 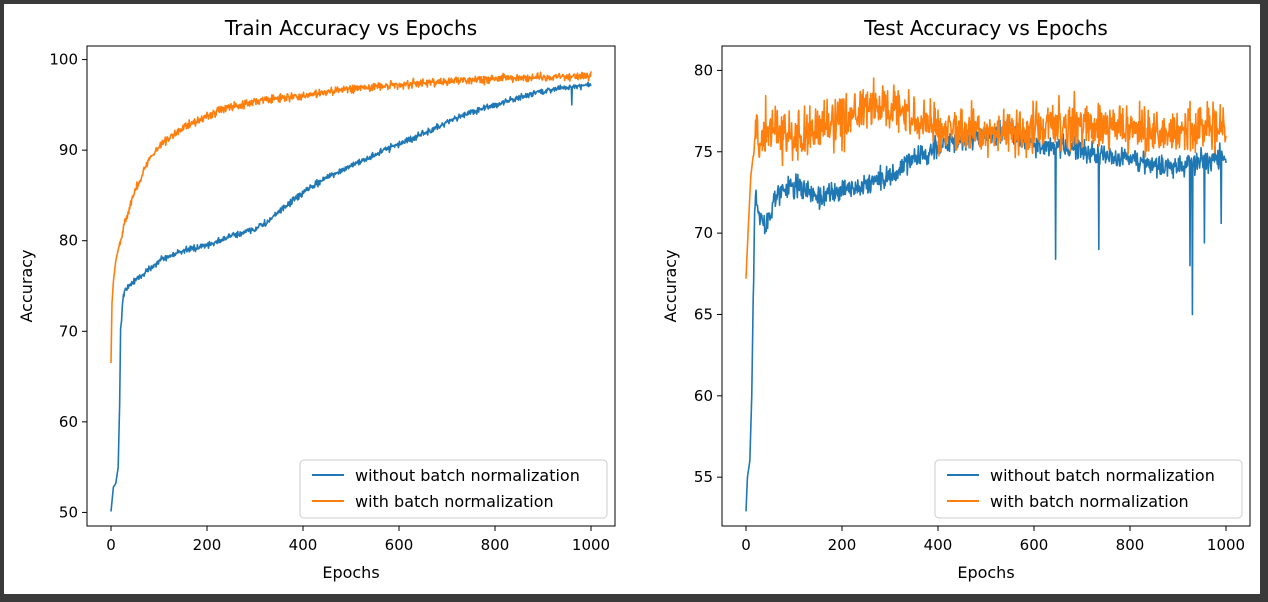 What do you see at coordinates (986, 178) in the screenshot?
I see `series-line-with-batch-norm` at bounding box center [986, 178].